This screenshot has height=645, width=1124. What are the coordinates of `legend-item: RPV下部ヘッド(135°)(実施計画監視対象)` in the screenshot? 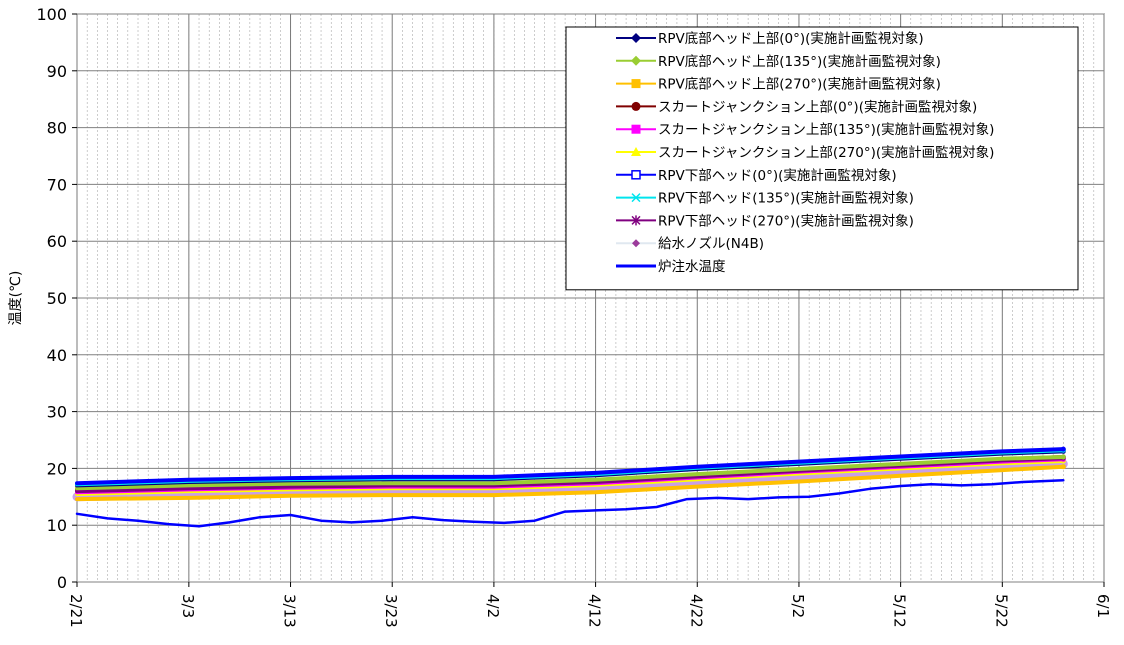 It's located at (765, 198).